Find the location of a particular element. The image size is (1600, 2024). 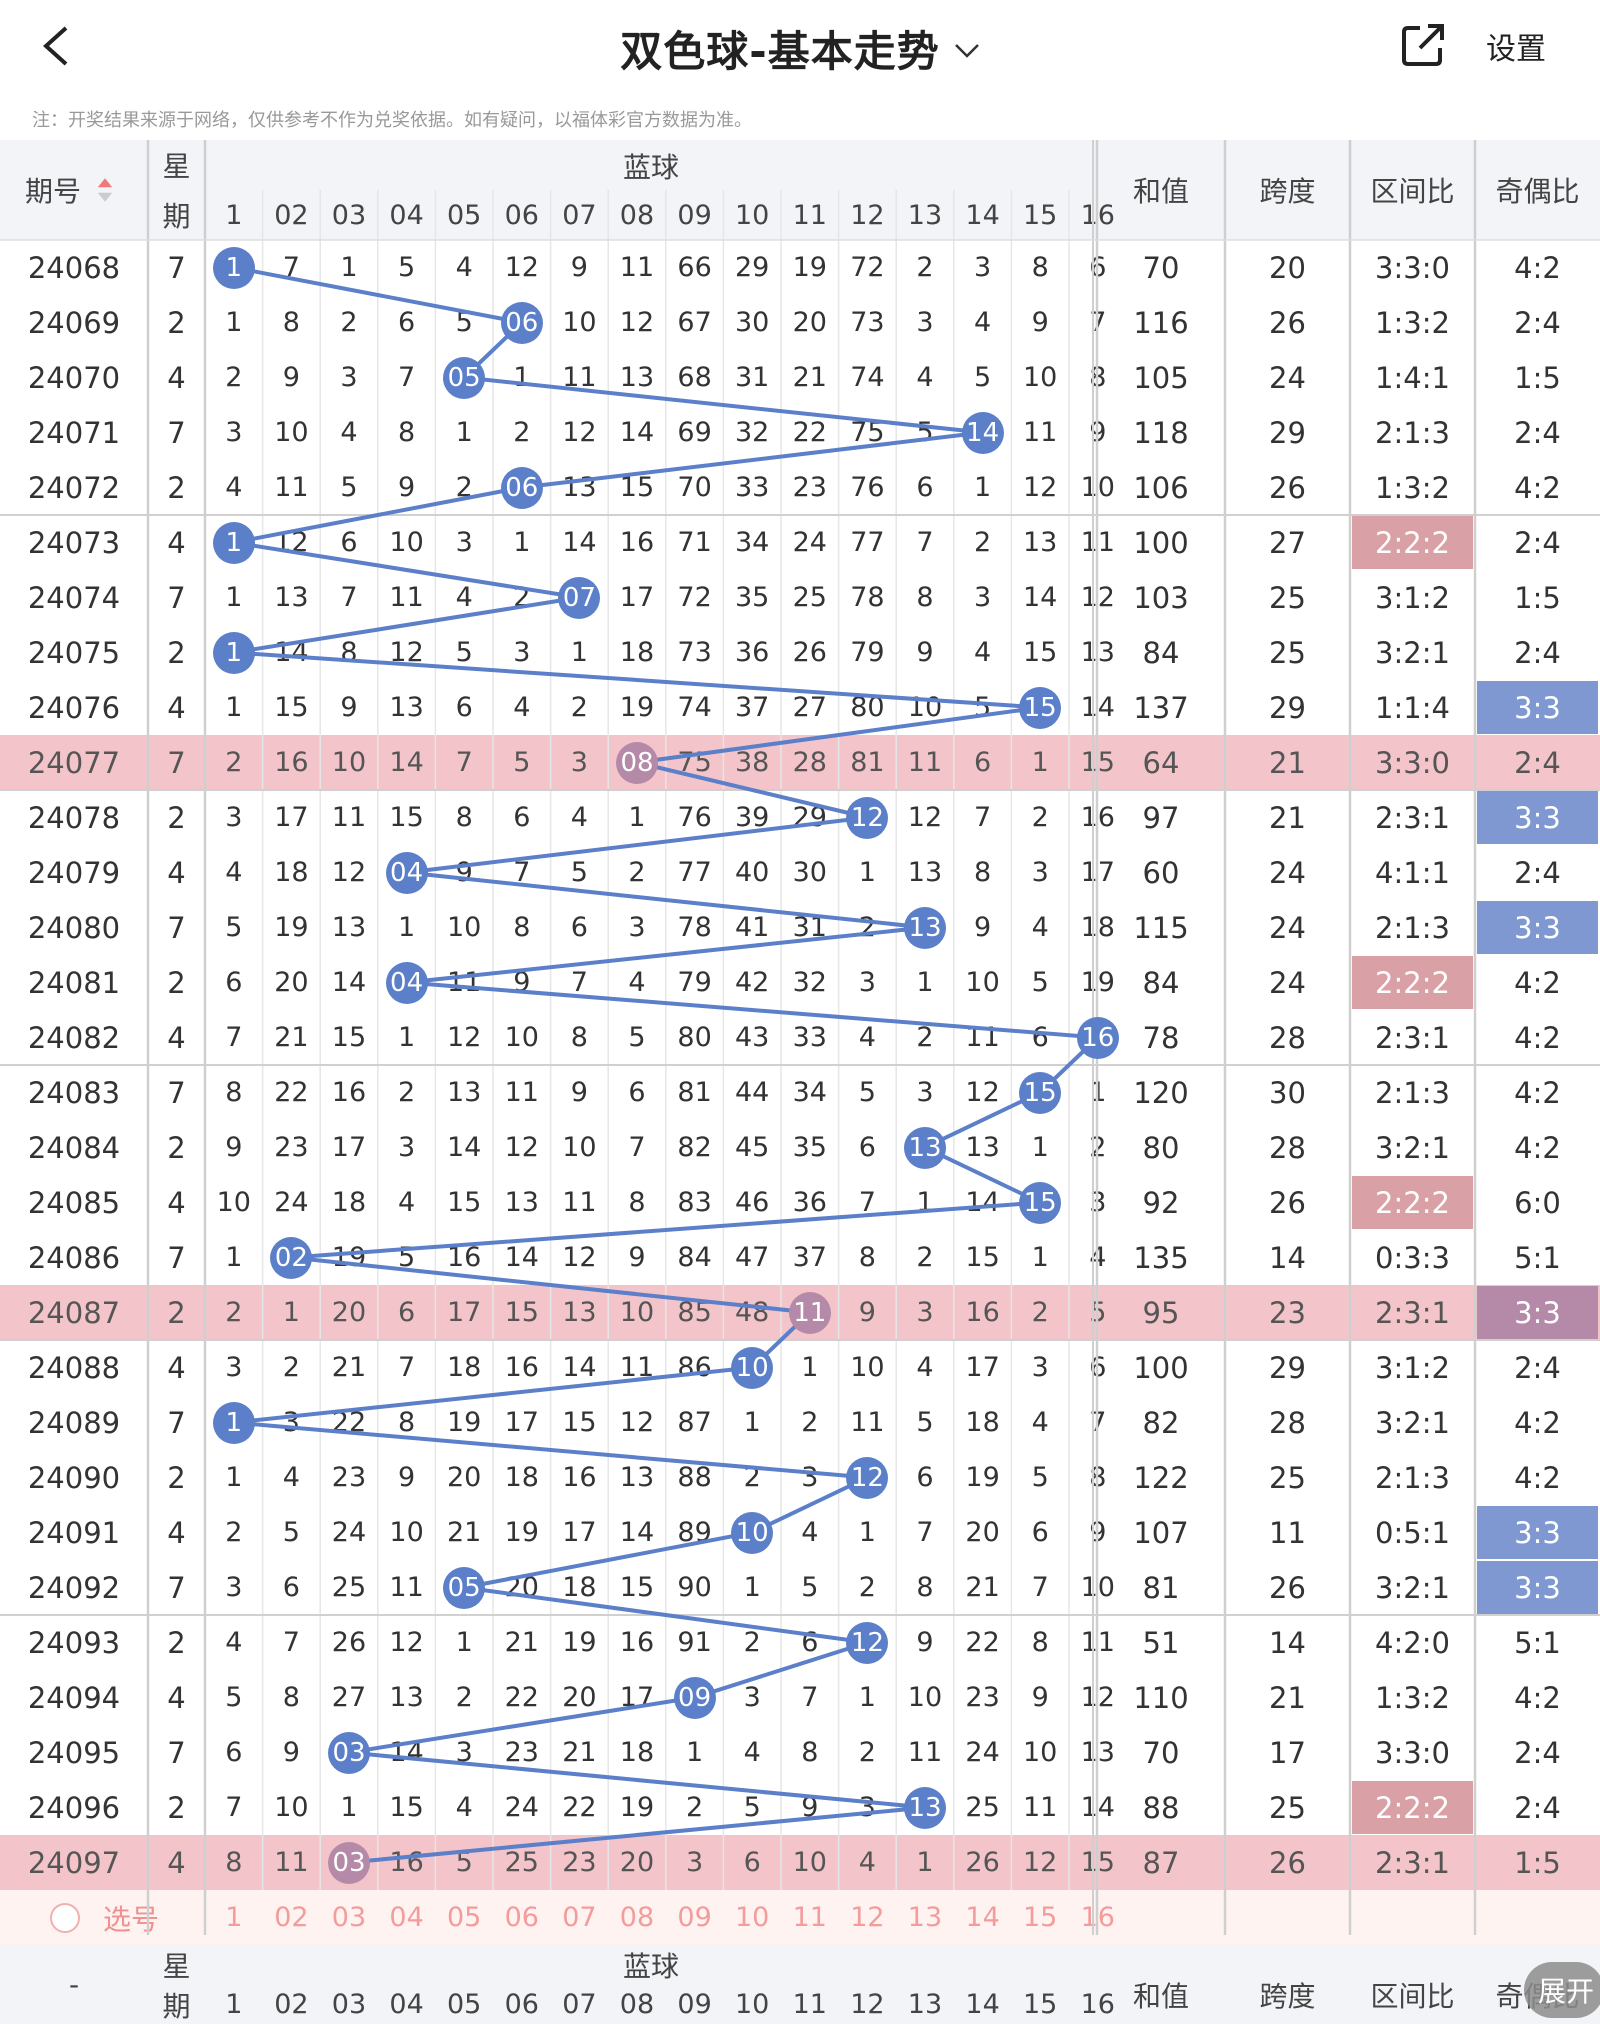

miss-count: 6 is located at coordinates (1040, 1037).